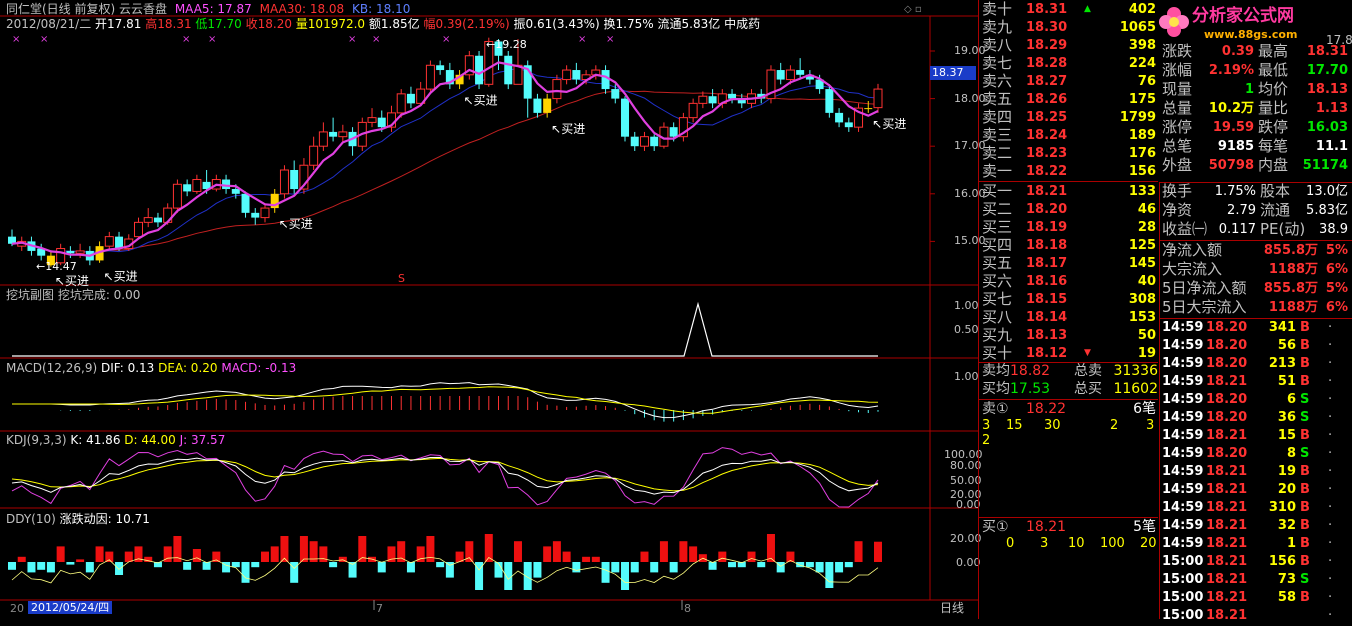 The image size is (1352, 626). I want to click on tick-volume: 56, so click(1286, 345).